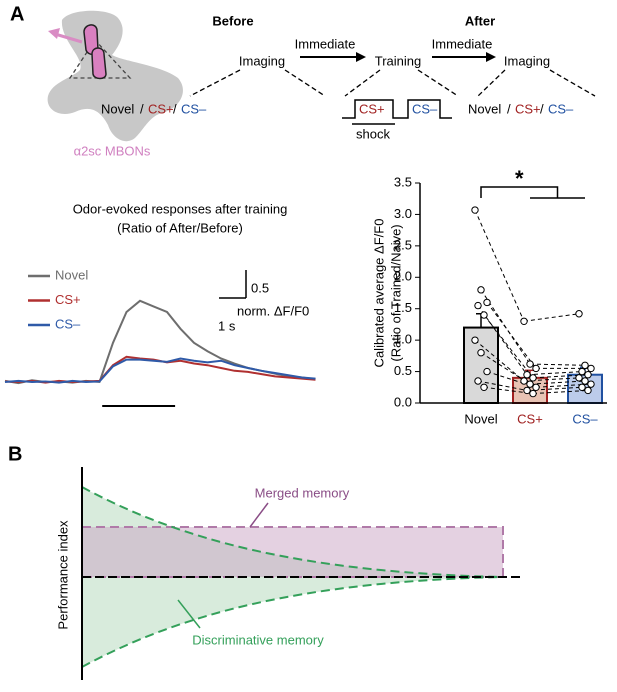 Image resolution: width=617 pixels, height=692 pixels. Describe the element at coordinates (530, 418) in the screenshot. I see `x-tick-label: CS+` at that location.